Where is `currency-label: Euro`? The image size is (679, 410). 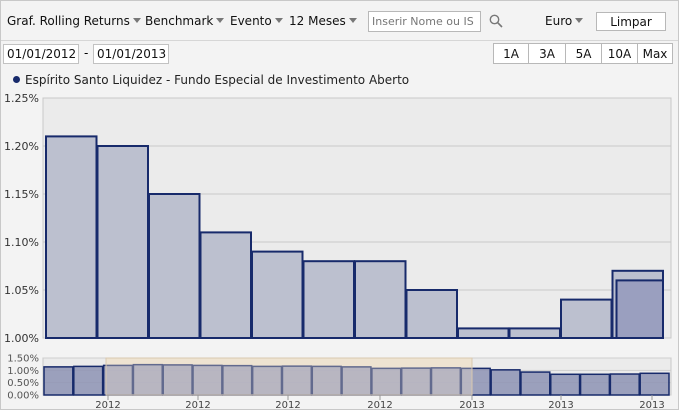
currency-label: Euro is located at coordinates (559, 21).